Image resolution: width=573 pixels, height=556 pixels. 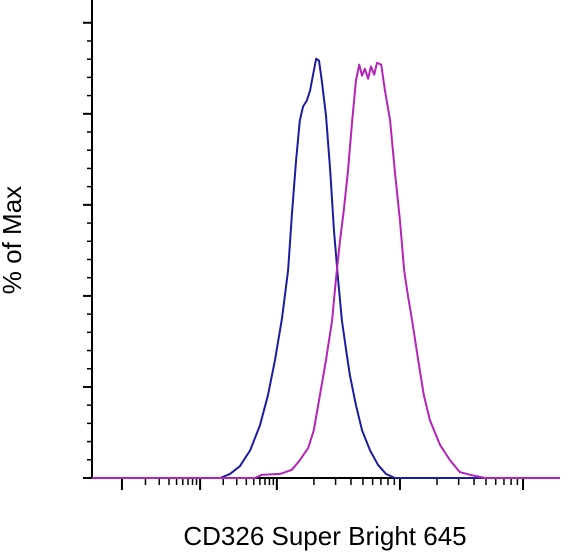 What do you see at coordinates (324, 536) in the screenshot?
I see `x-axis-label: CD326 Super Bright 645` at bounding box center [324, 536].